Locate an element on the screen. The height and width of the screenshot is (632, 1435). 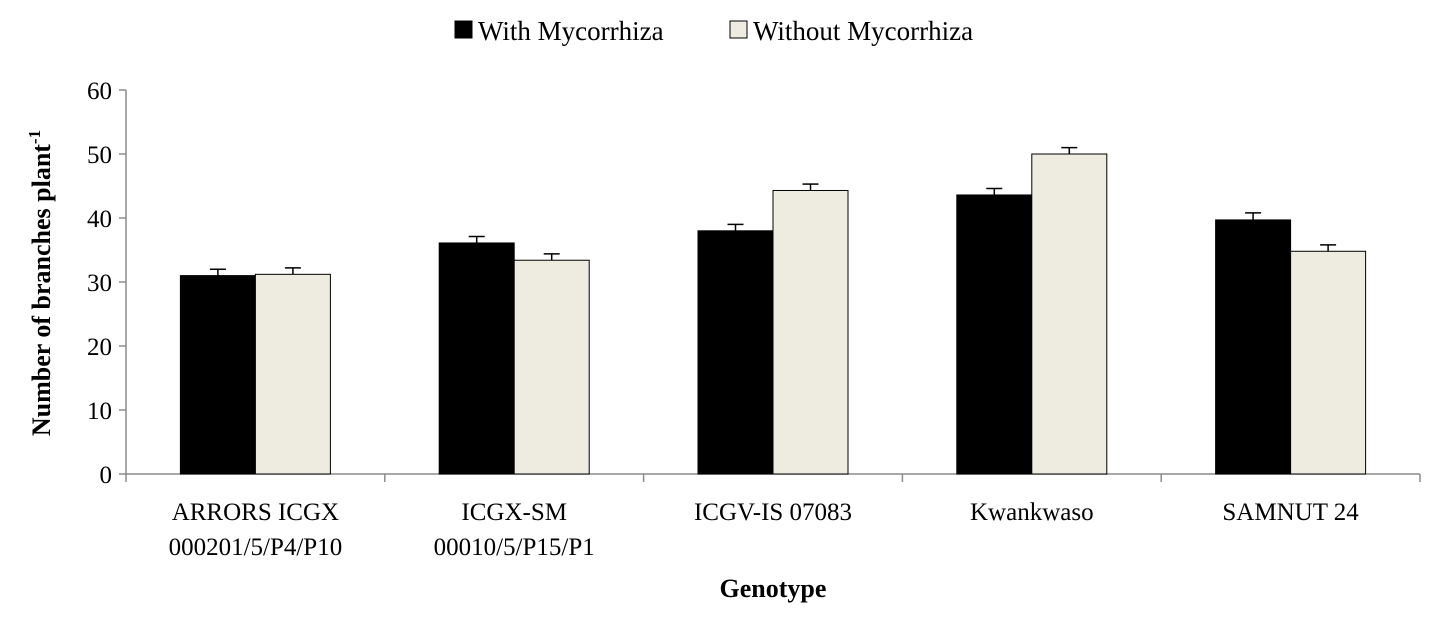
x-category-label: Kwankwaso is located at coordinates (1032, 512).